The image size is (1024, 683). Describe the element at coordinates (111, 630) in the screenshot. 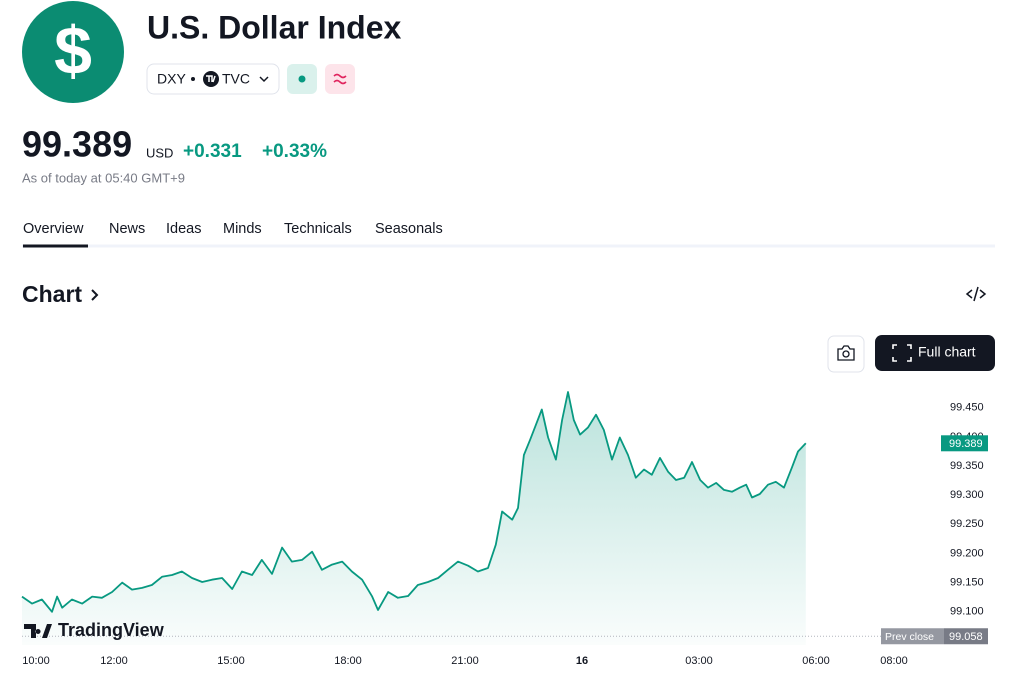

I see `brand-name: TradingView` at that location.